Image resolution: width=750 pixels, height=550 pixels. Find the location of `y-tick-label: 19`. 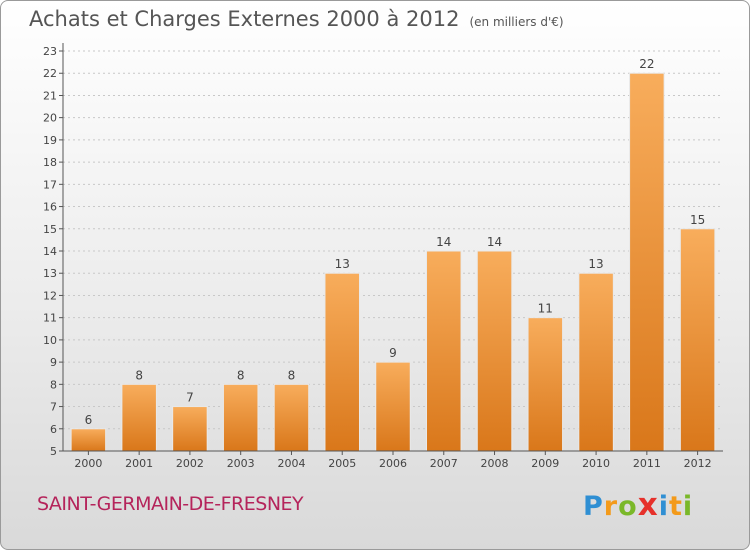

y-tick-label: 19 is located at coordinates (50, 140).